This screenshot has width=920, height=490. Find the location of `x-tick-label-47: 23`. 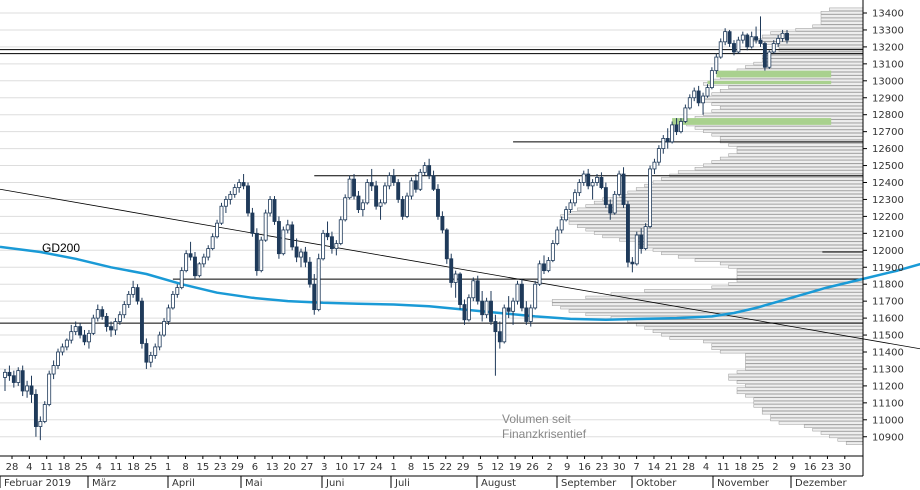

x-tick-label-47: 23 is located at coordinates (827, 467).